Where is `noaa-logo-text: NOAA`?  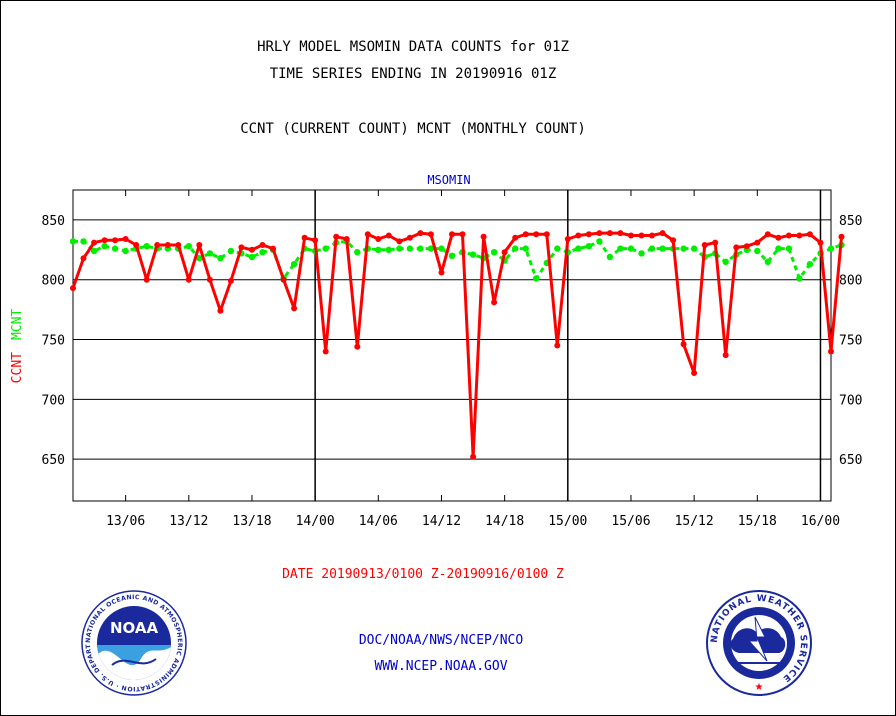
noaa-logo-text: NOAA is located at coordinates (134, 628).